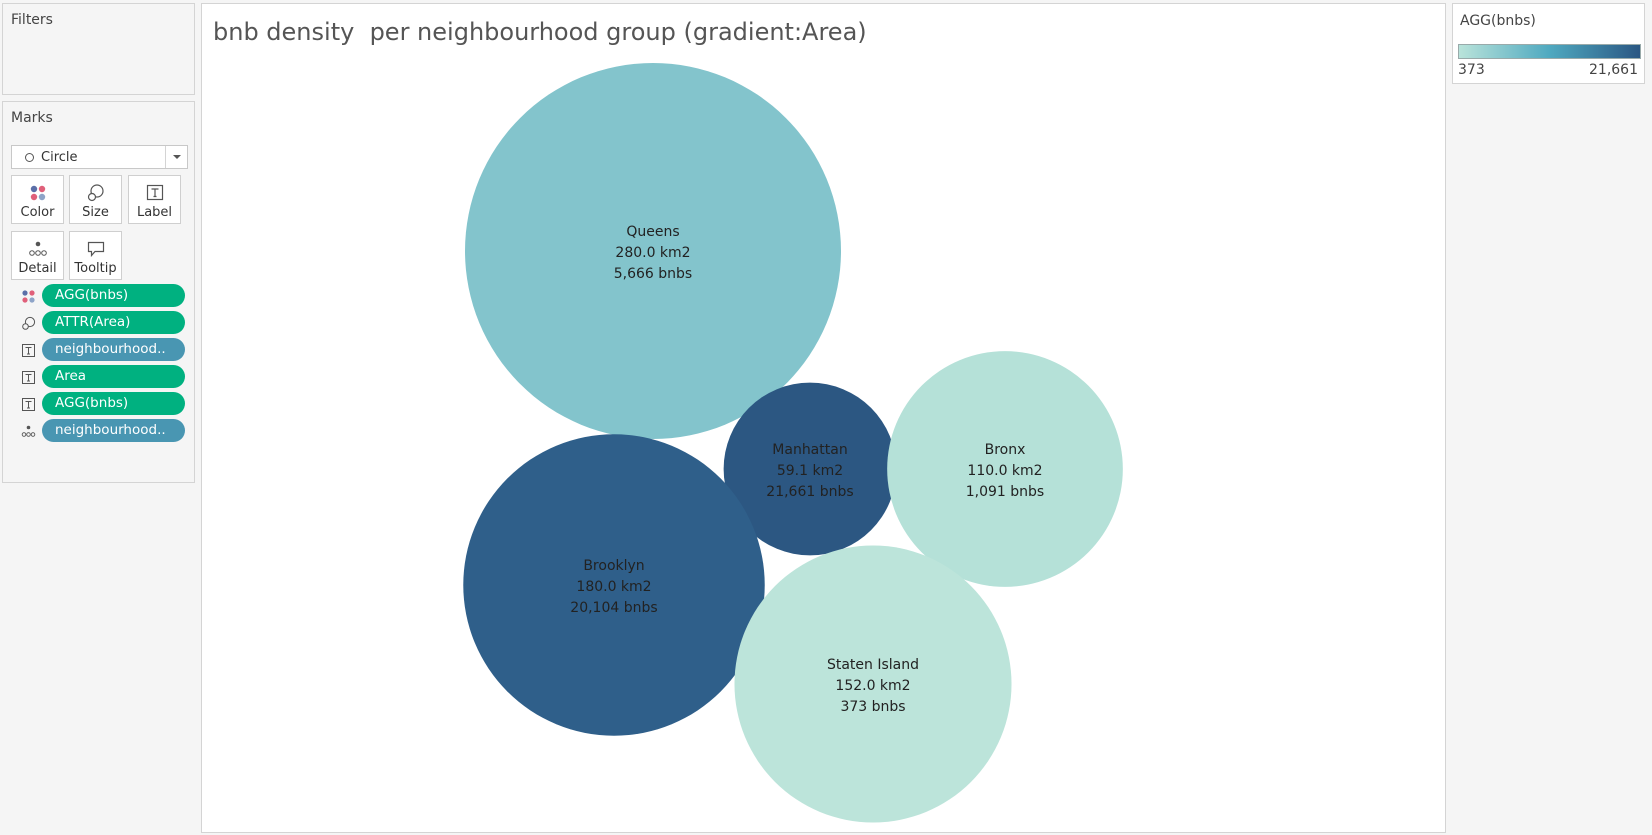 Image resolution: width=1652 pixels, height=835 pixels. I want to click on legend-title: AGG(bnbs), so click(1498, 21).